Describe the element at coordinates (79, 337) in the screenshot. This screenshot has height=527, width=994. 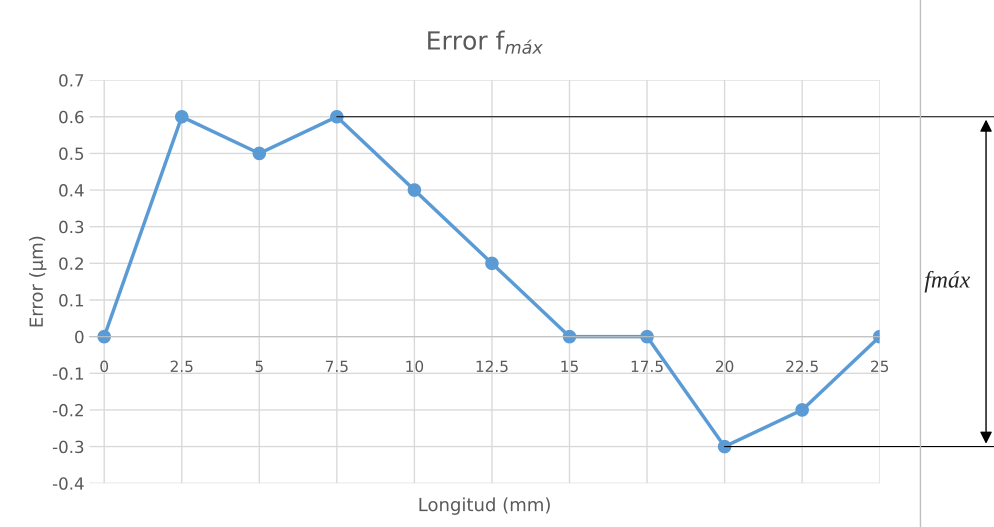
I see `y-tick-label: 0` at that location.